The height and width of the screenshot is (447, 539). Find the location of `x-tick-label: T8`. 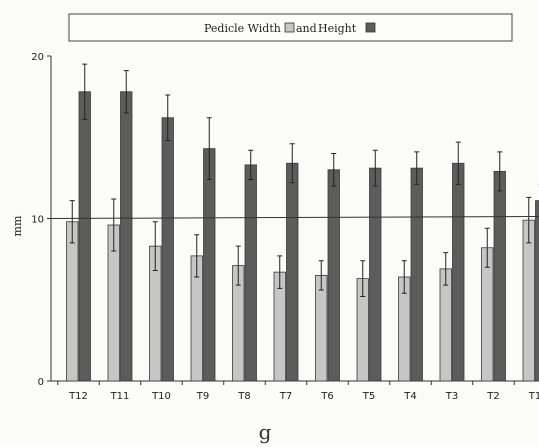

x-tick-label: T8 is located at coordinates (243, 396).